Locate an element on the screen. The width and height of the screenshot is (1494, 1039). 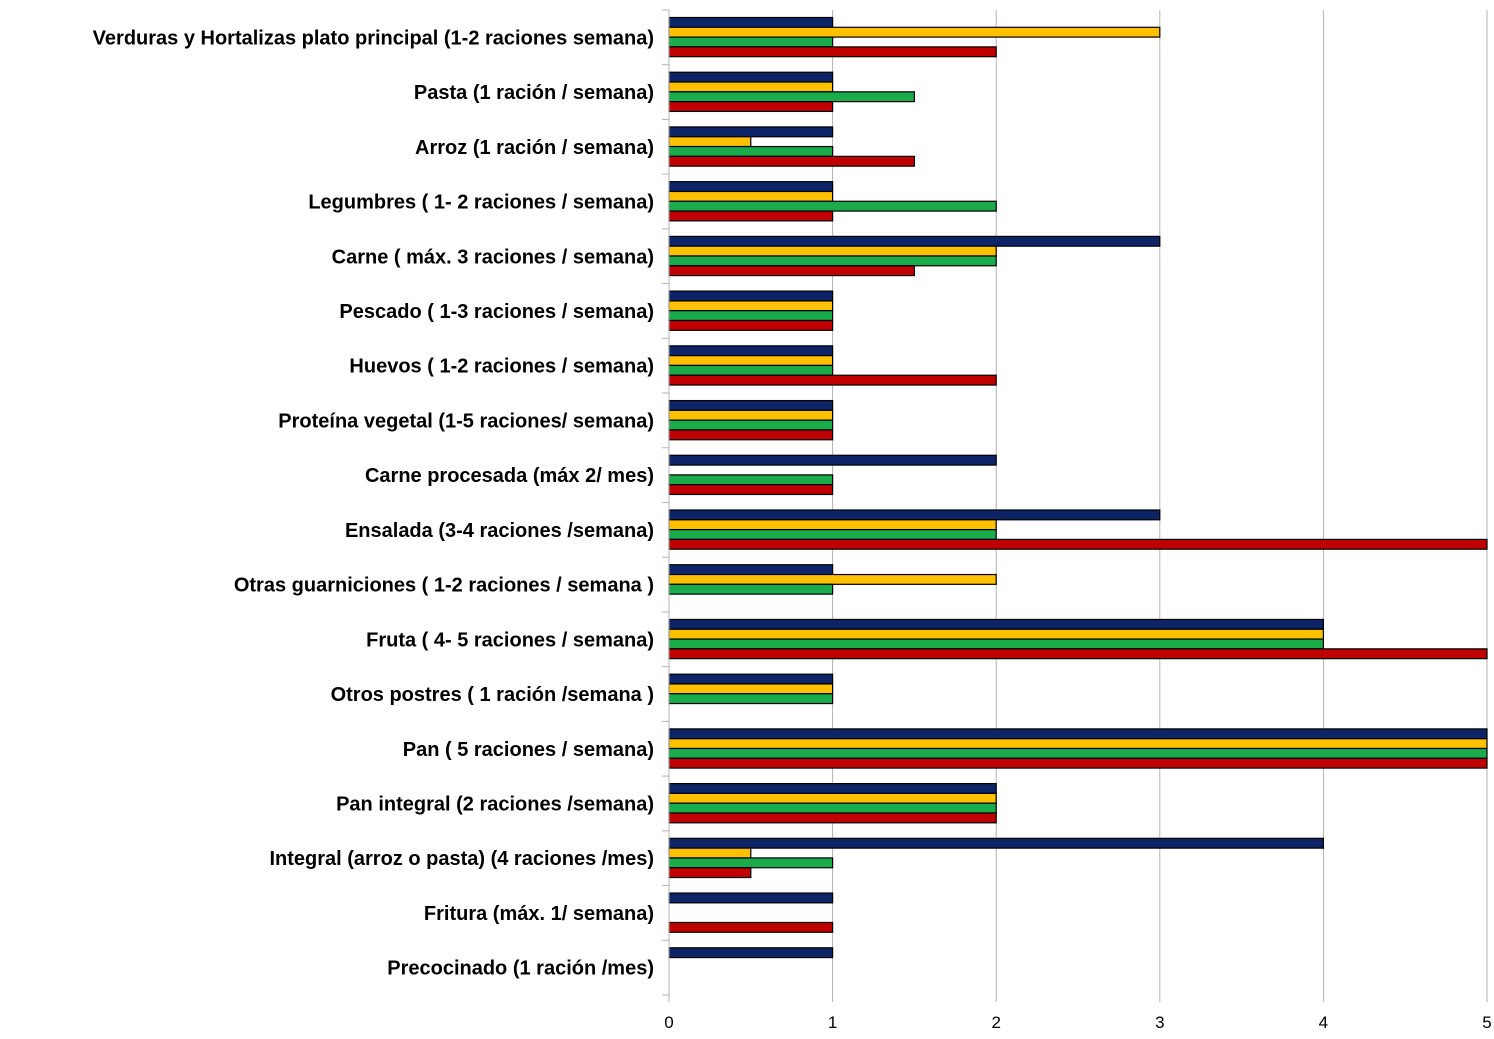
x-tick-label: 1 is located at coordinates (832, 1022).